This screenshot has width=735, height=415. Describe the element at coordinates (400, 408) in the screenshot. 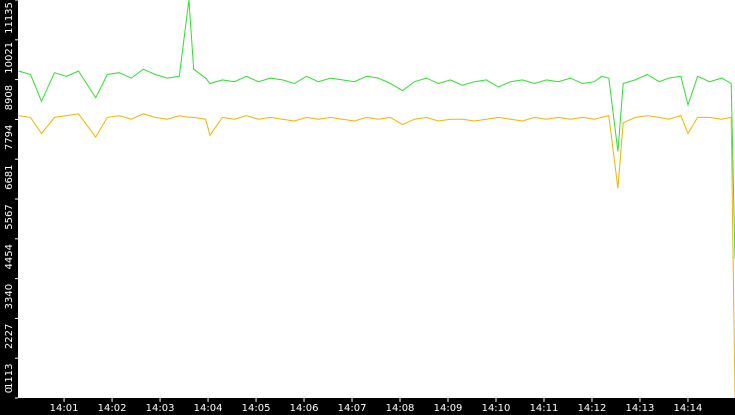

I see `x-tick-label: 14:08` at that location.